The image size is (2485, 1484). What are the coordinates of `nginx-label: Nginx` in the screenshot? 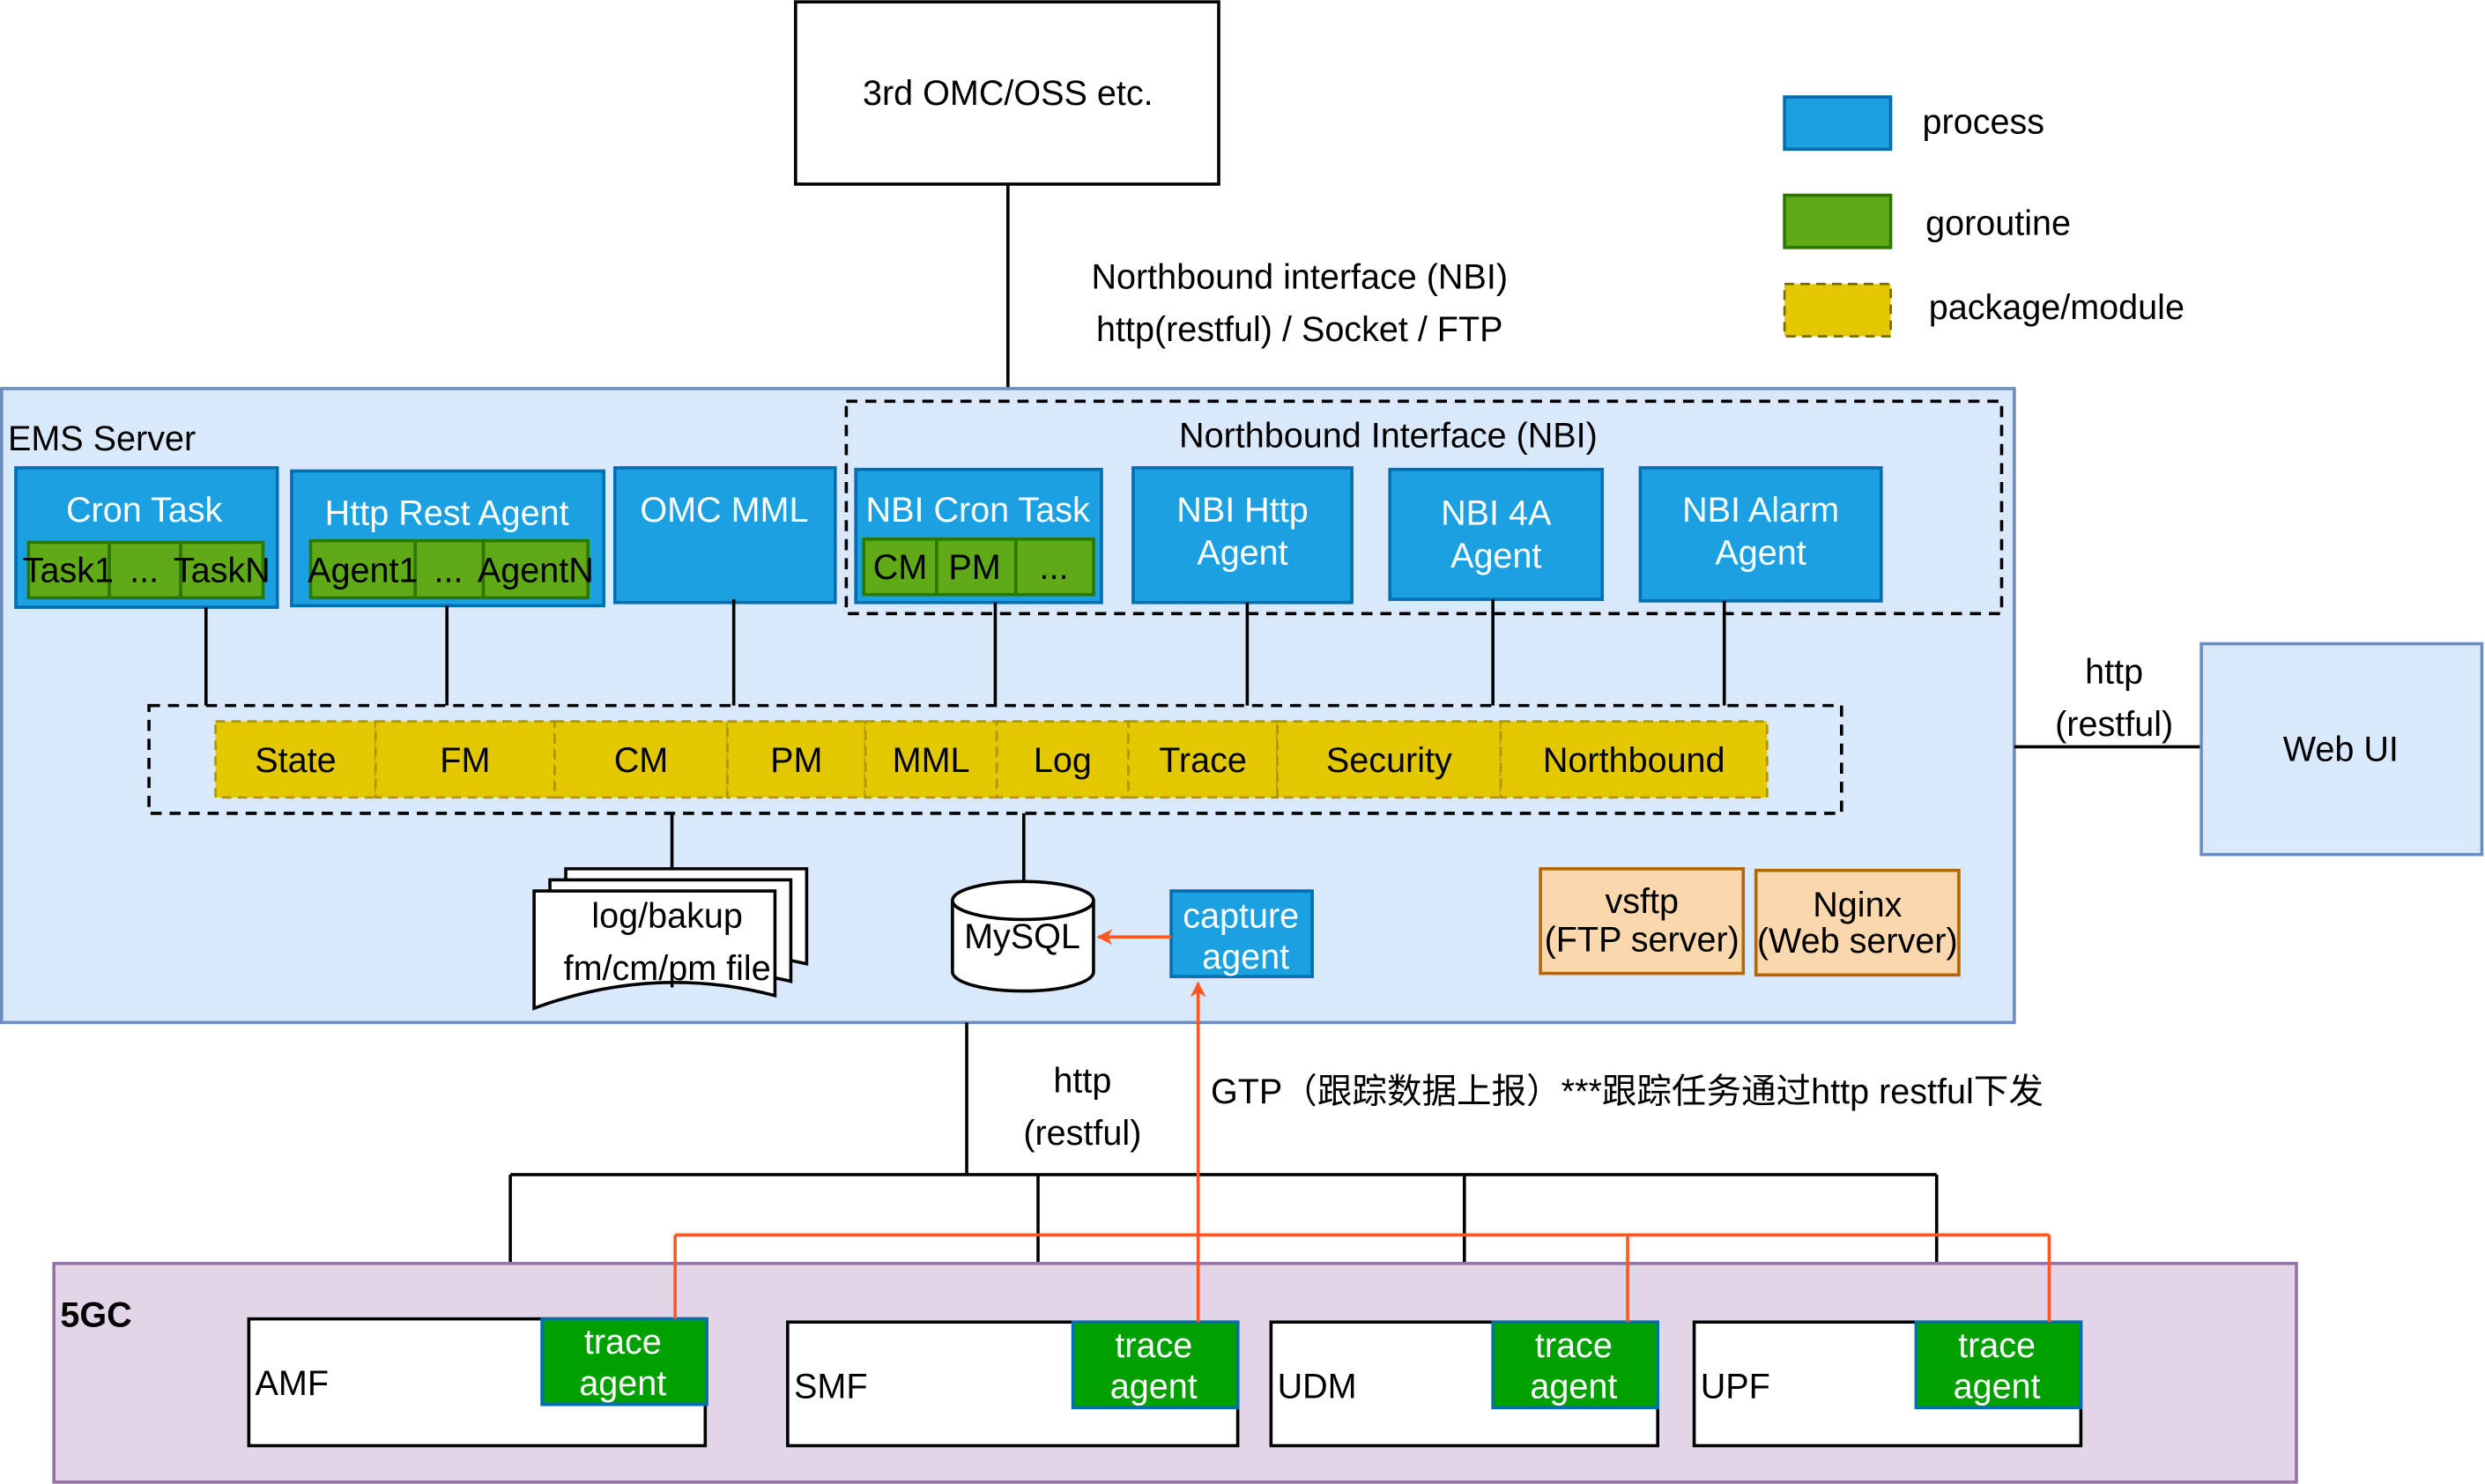 It's located at (1858, 905).